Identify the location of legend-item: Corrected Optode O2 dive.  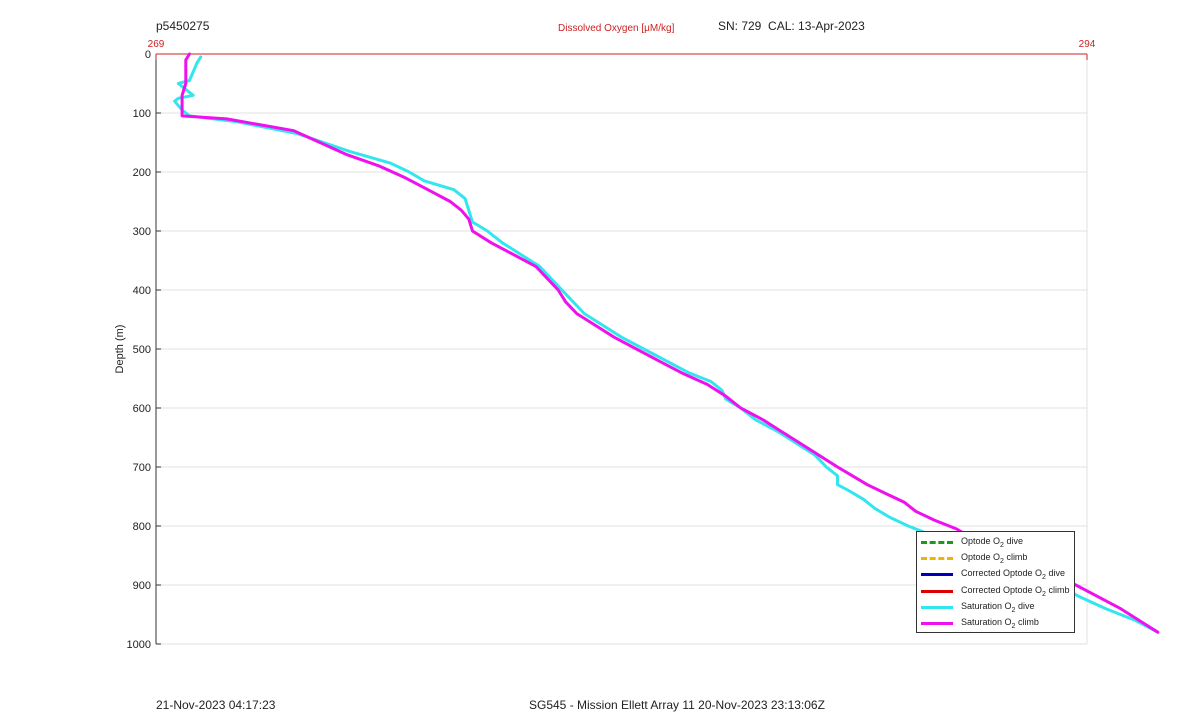
(995, 574).